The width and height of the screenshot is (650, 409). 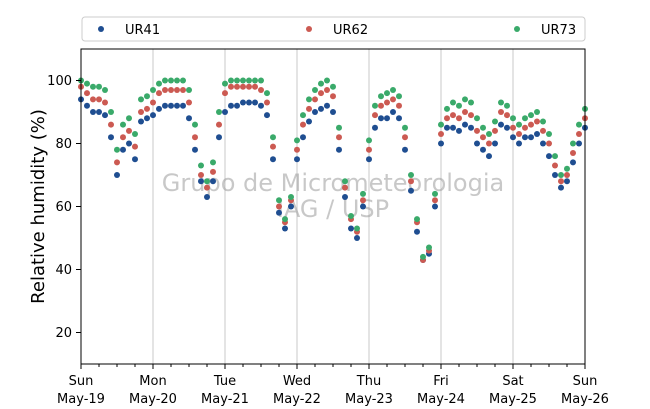 I want to click on watermark: Grupo de Micrometeorologia IAG / USP, so click(x=333, y=196).